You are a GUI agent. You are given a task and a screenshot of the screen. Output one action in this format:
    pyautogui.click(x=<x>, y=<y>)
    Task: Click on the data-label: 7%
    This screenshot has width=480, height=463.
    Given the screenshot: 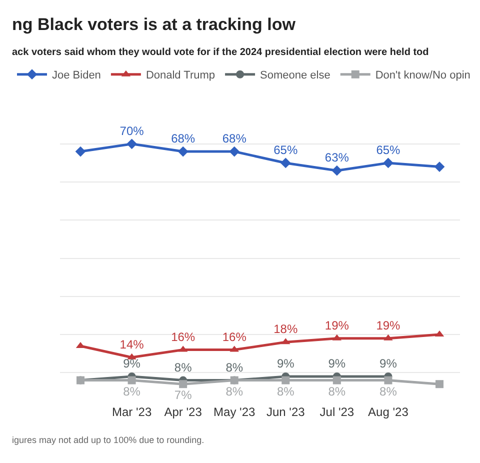 What is the action you would take?
    pyautogui.click(x=183, y=395)
    